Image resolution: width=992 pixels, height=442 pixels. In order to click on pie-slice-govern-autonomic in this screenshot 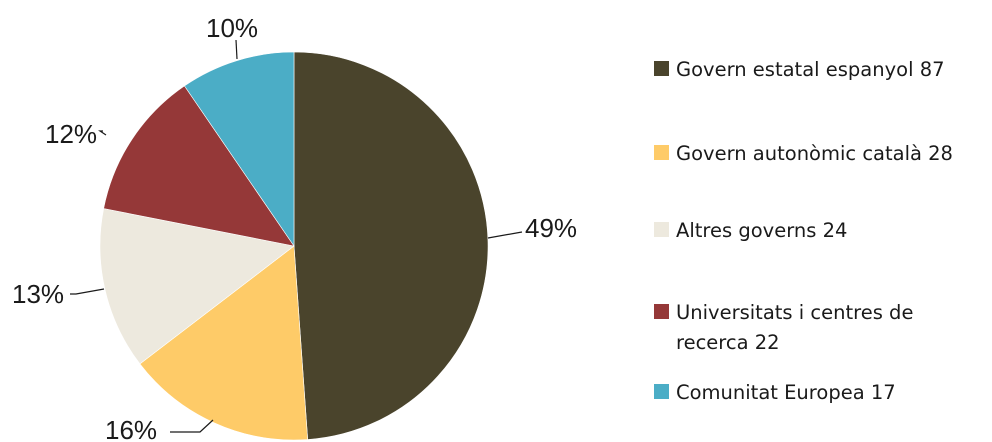, I will do `click(224, 343)`.